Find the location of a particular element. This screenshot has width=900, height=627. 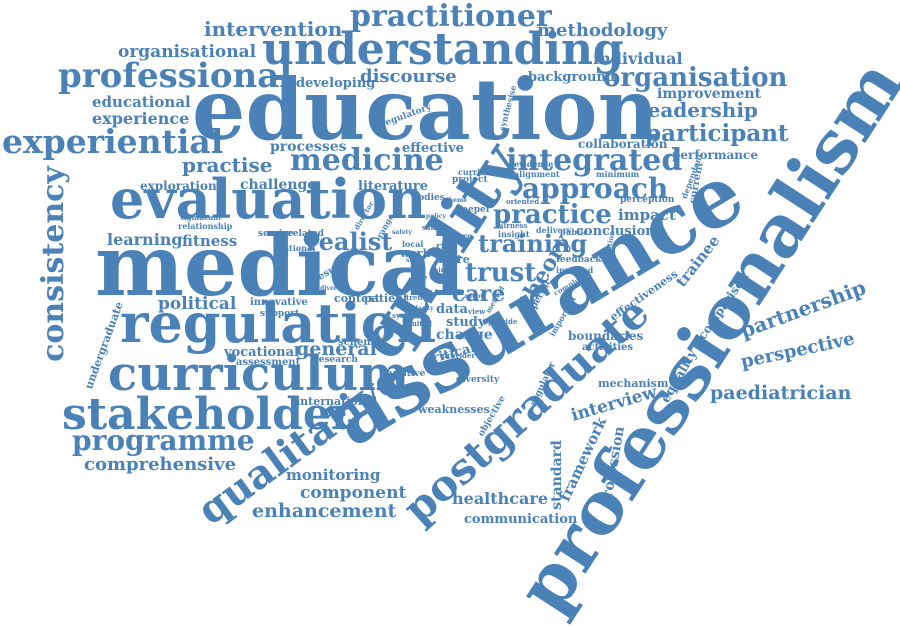

word-provider: provider is located at coordinates (459, 355).